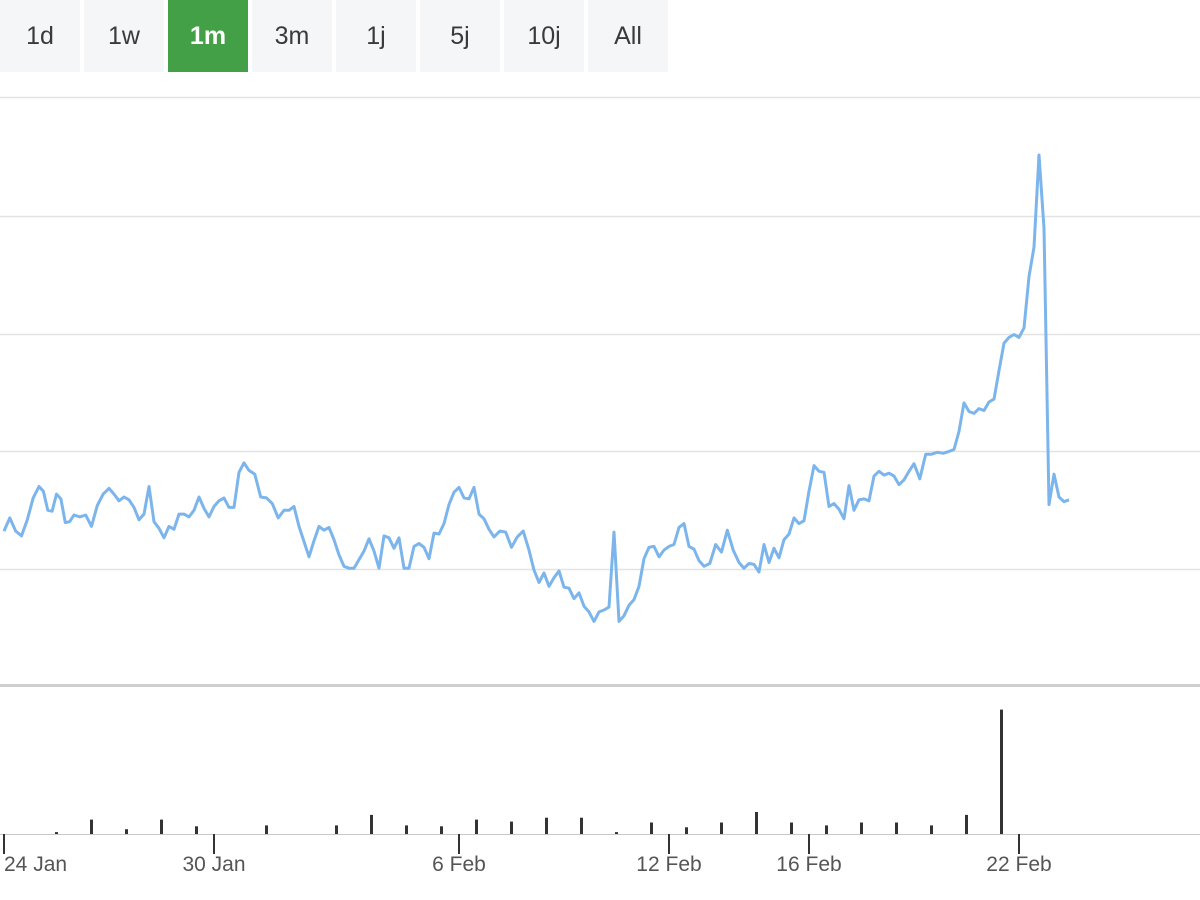 This screenshot has height=900, width=1200. I want to click on range-button-3m: 3m, so click(292, 36).